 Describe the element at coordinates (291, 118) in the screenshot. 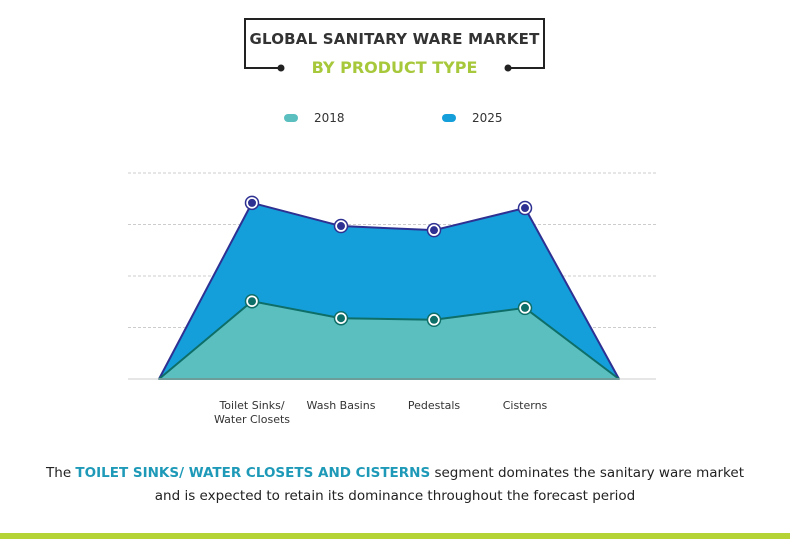

I see `legend-swatch-2018` at that location.